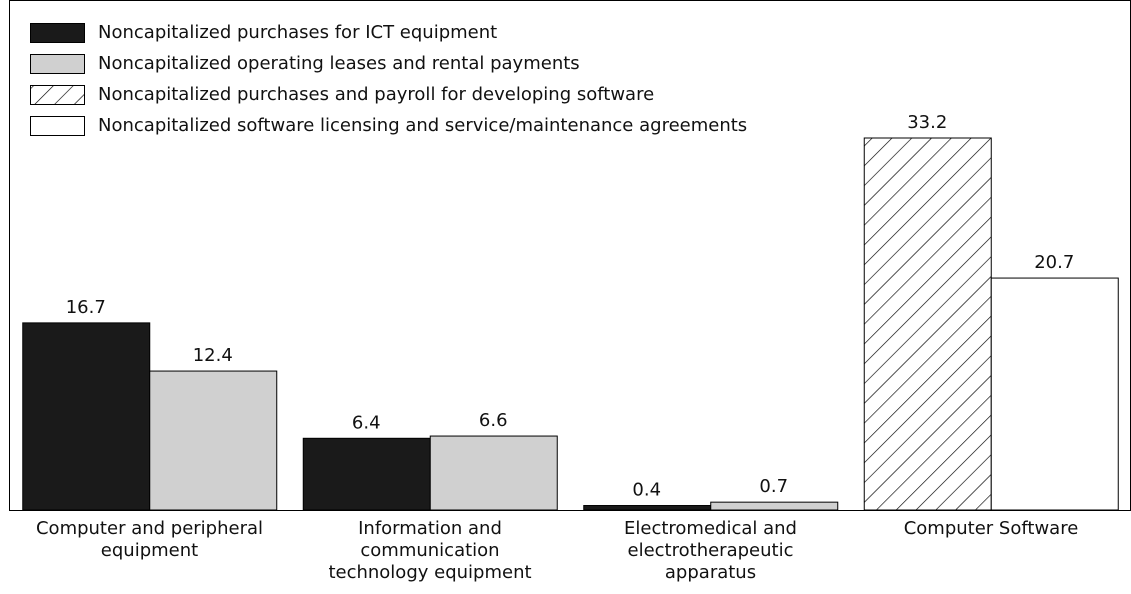 Image resolution: width=1131 pixels, height=594 pixels. Describe the element at coordinates (149, 539) in the screenshot. I see `x-tick-label: Computer and peripheral equipment` at that location.